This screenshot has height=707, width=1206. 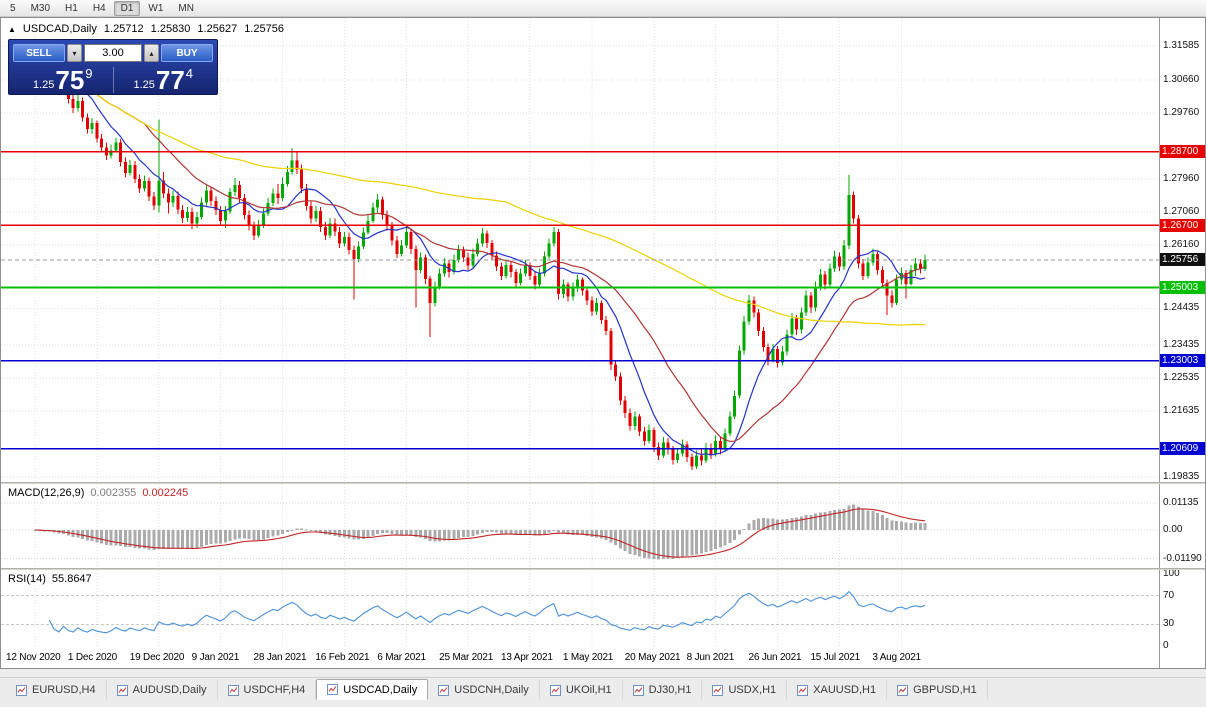 What do you see at coordinates (1181, 410) in the screenshot?
I see `price-axis-tick: 1.21635` at bounding box center [1181, 410].